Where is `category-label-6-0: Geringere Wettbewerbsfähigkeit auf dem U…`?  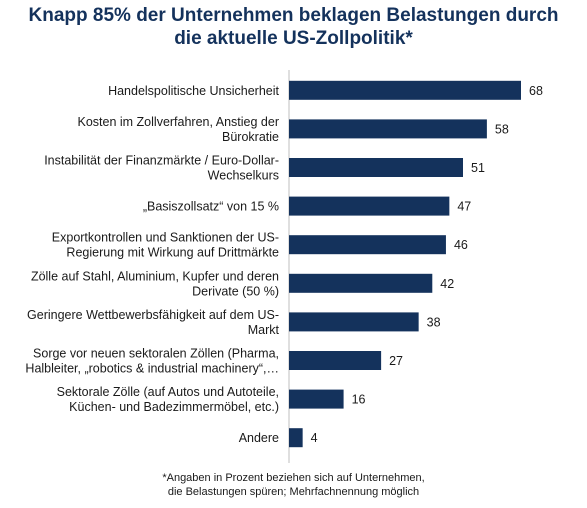 category-label-6-0: Geringere Wettbewerbsfähigkeit auf dem U… is located at coordinates (153, 315).